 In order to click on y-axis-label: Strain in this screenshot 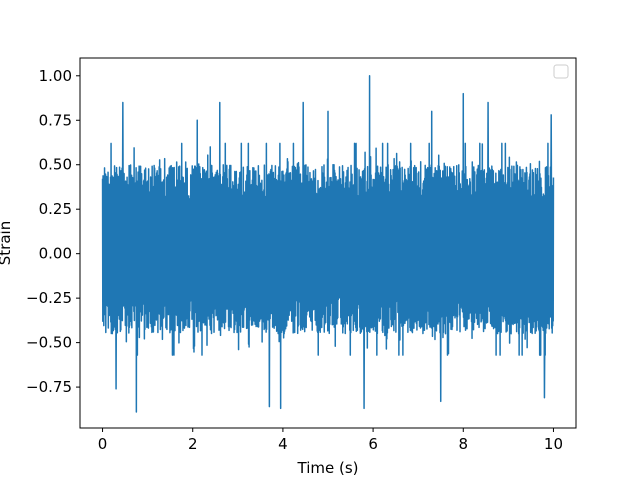, I will do `click(7, 243)`.